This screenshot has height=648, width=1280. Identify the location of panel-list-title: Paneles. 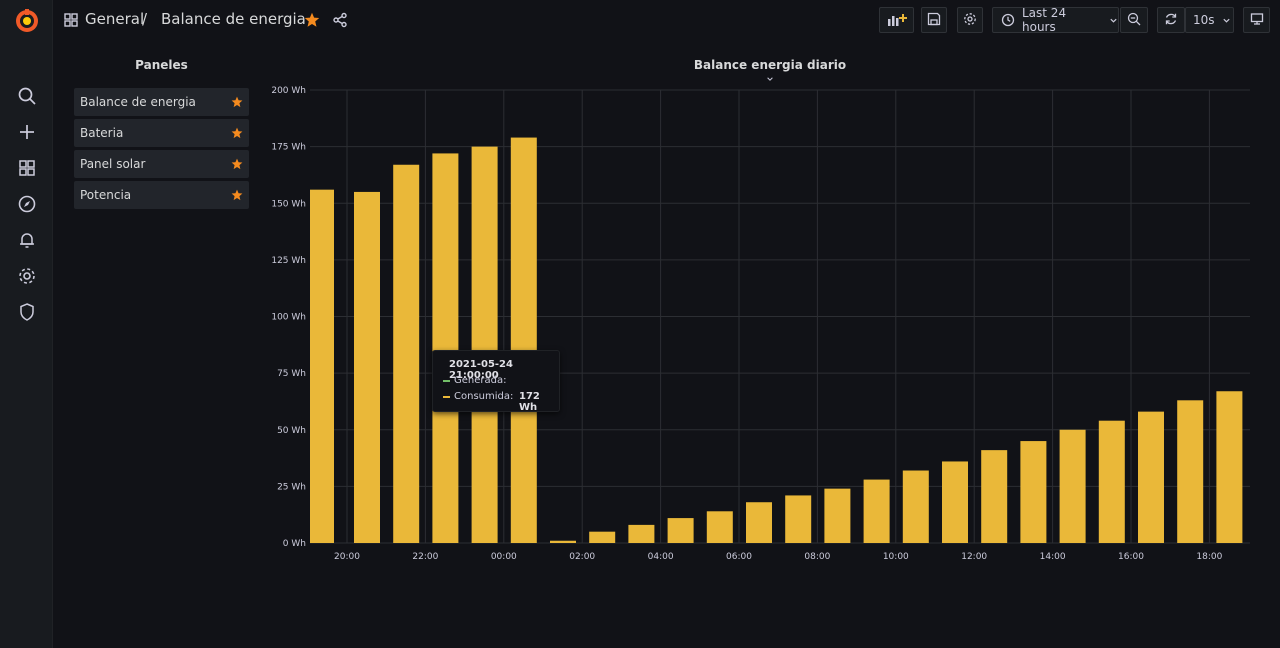
(161, 65).